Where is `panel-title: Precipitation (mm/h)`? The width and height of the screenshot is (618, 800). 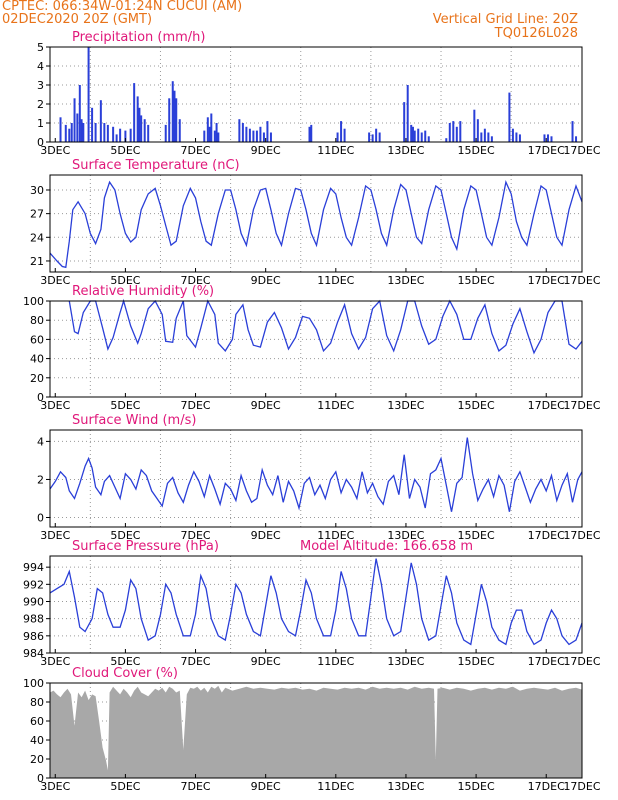
panel-title: Precipitation (mm/h) is located at coordinates (138, 37).